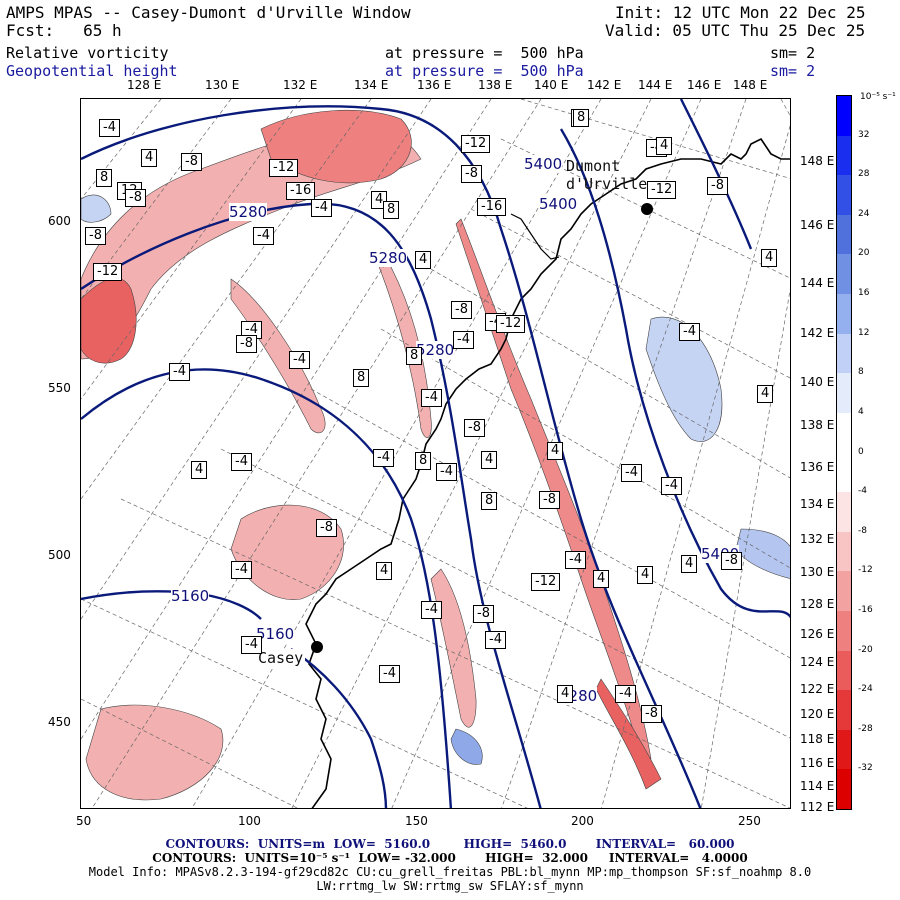 The image size is (900, 900). What do you see at coordinates (647, 209) in the screenshot?
I see `dumont-durville-station-marker` at bounding box center [647, 209].